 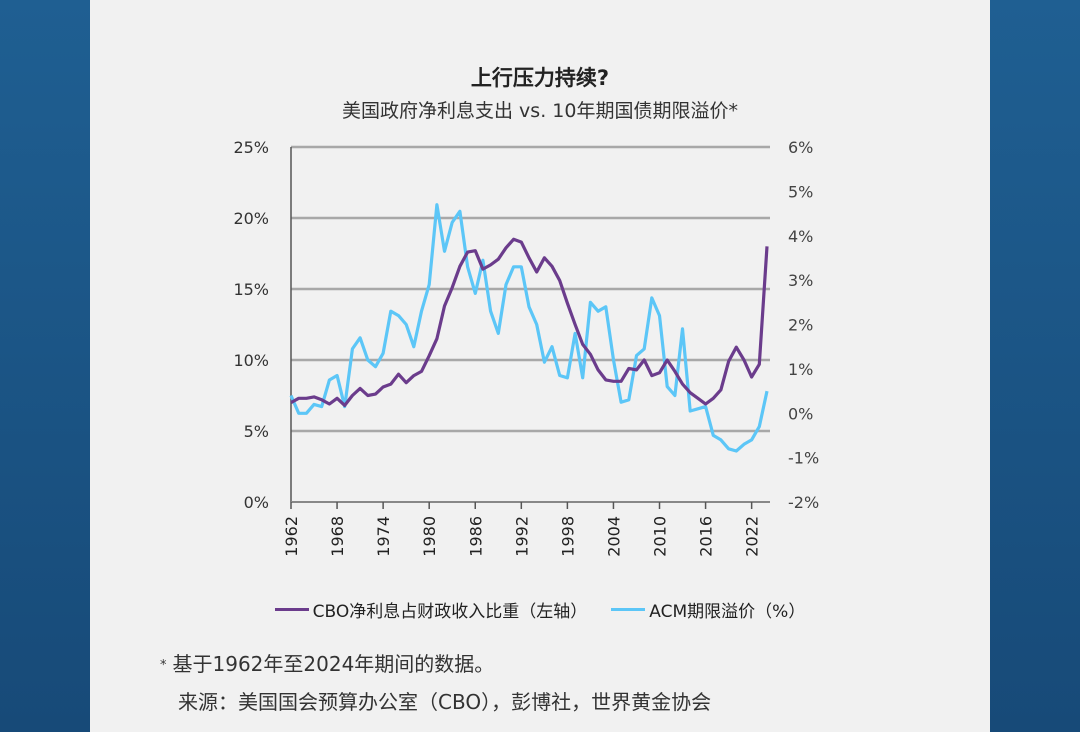 I want to click on y-left-tick-label: 0%, so click(x=256, y=502).